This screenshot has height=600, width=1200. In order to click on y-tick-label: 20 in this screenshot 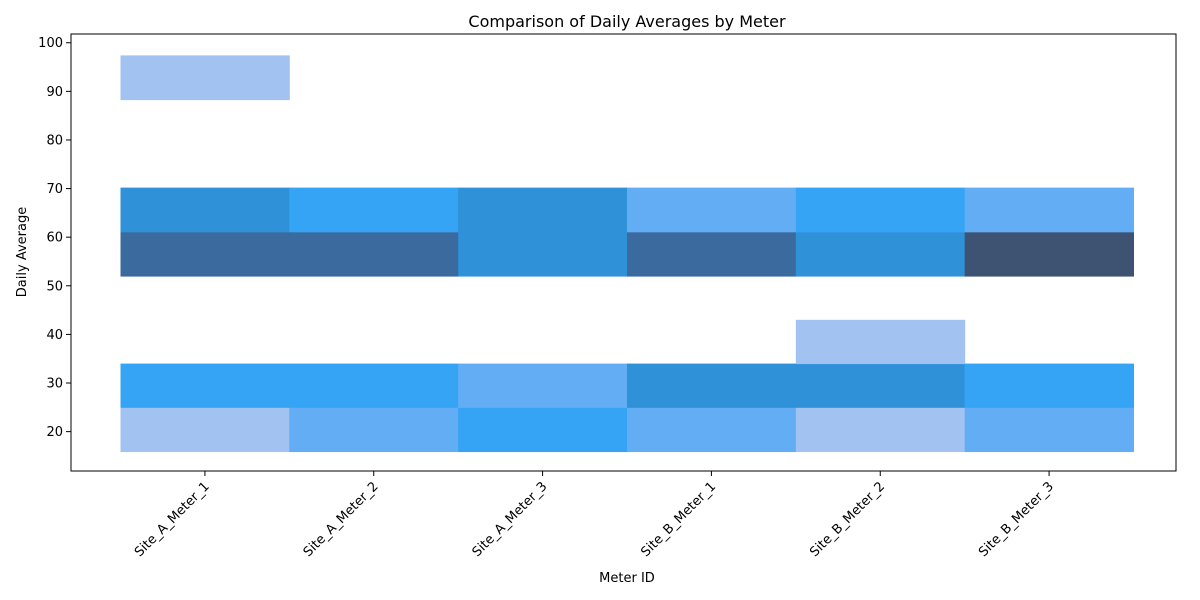, I will do `click(54, 432)`.